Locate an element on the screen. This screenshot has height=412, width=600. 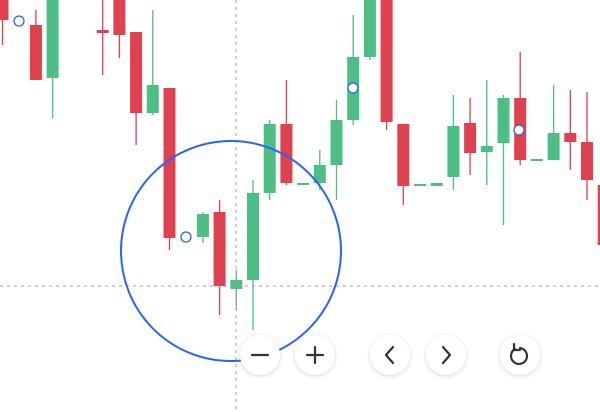
scroll-left-button is located at coordinates (390, 355).